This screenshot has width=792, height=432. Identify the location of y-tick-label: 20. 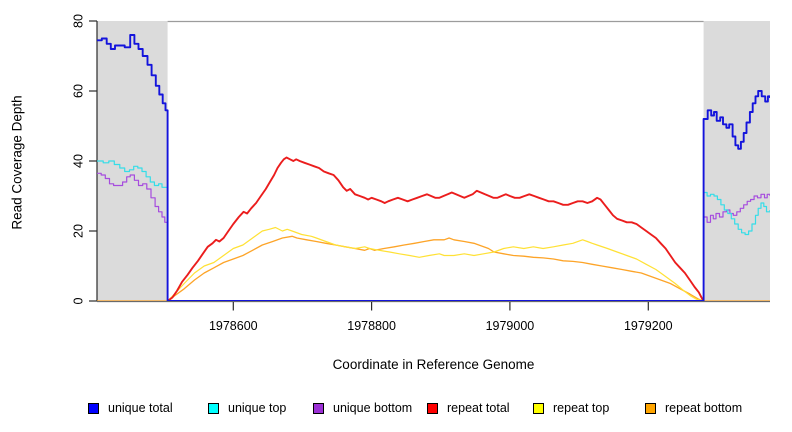
(78, 231).